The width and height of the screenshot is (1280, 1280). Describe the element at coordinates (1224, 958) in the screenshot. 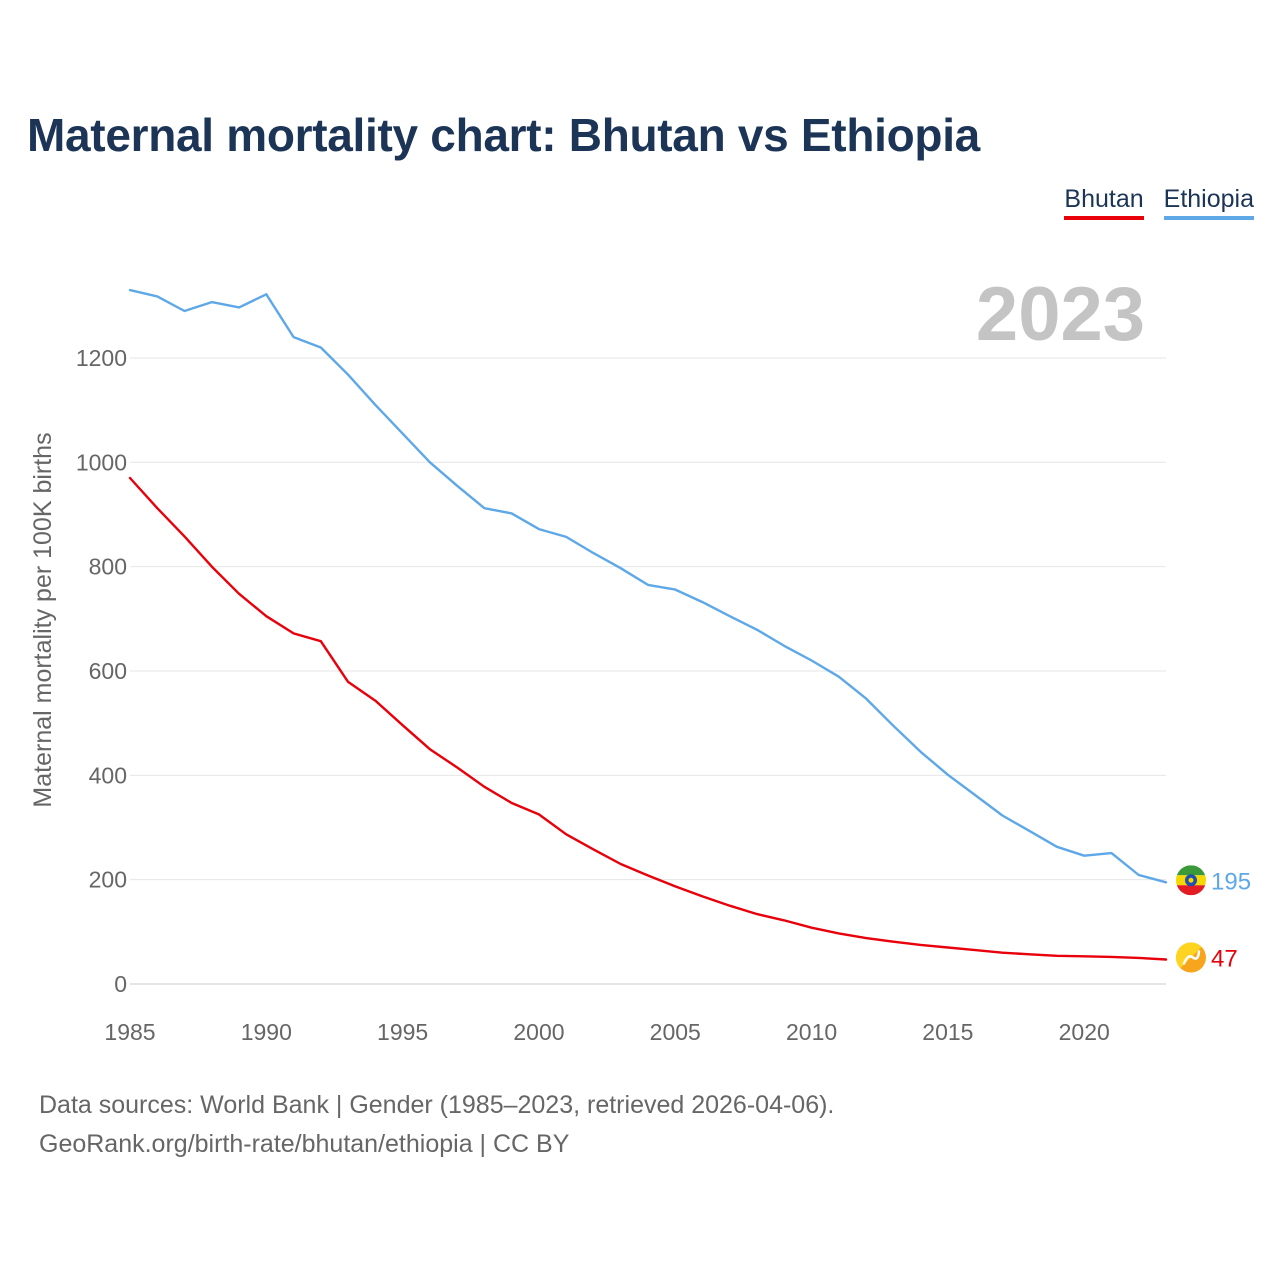

I see `end-value-label-bhutan: 47` at that location.